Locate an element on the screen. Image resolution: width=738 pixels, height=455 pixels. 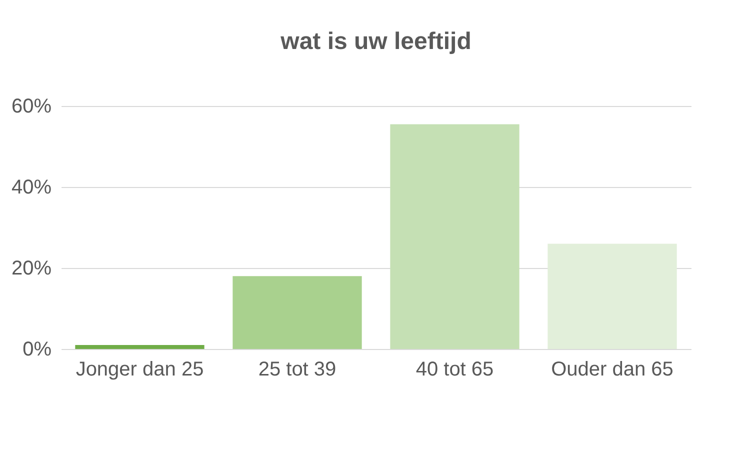
chart-title: wat is uw leeftijd is located at coordinates (376, 41).